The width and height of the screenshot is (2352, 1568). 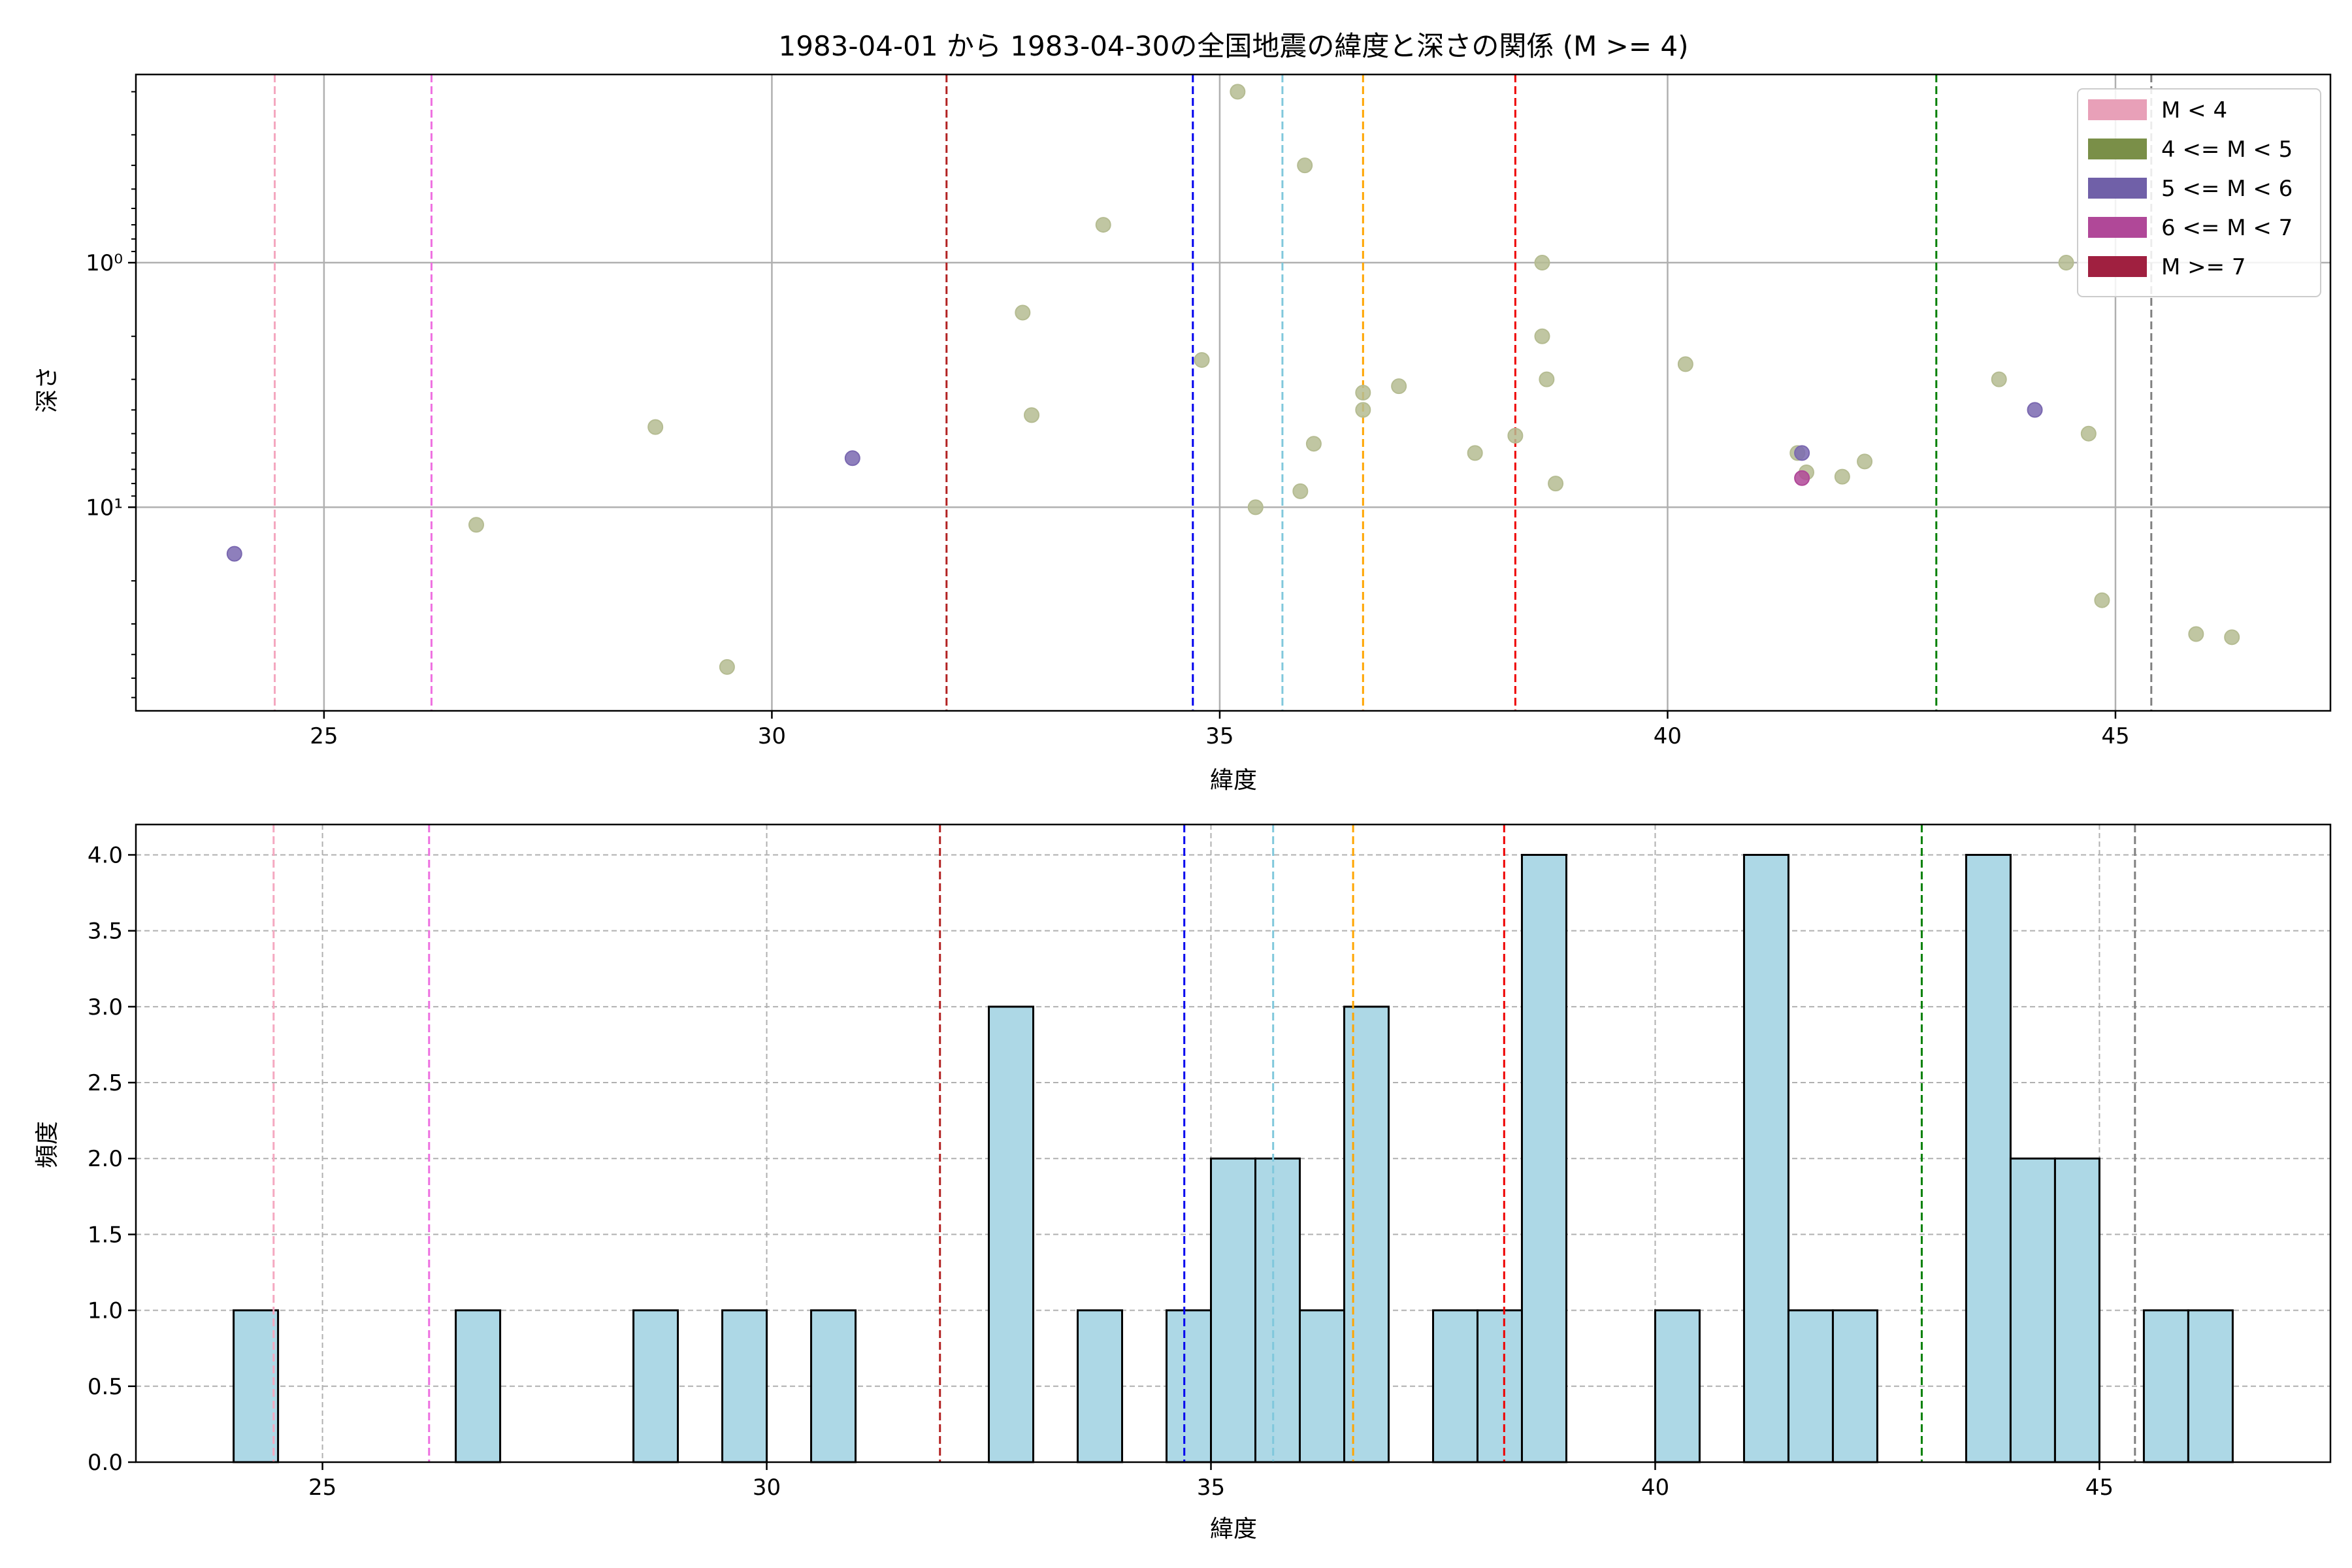 What do you see at coordinates (105, 932) in the screenshot?
I see `histogram-y-tick-label: 3.5` at bounding box center [105, 932].